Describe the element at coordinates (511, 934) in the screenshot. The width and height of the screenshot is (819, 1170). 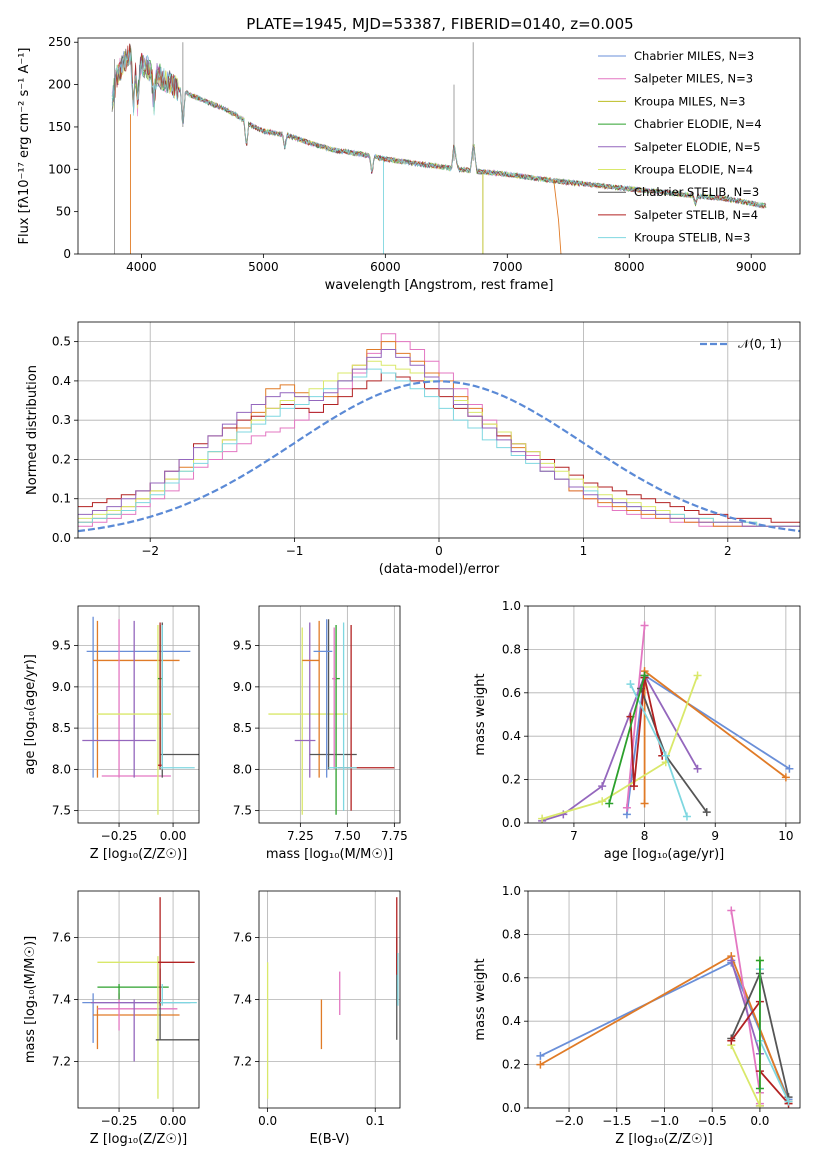
I see `y-tick-label: 0.8` at that location.